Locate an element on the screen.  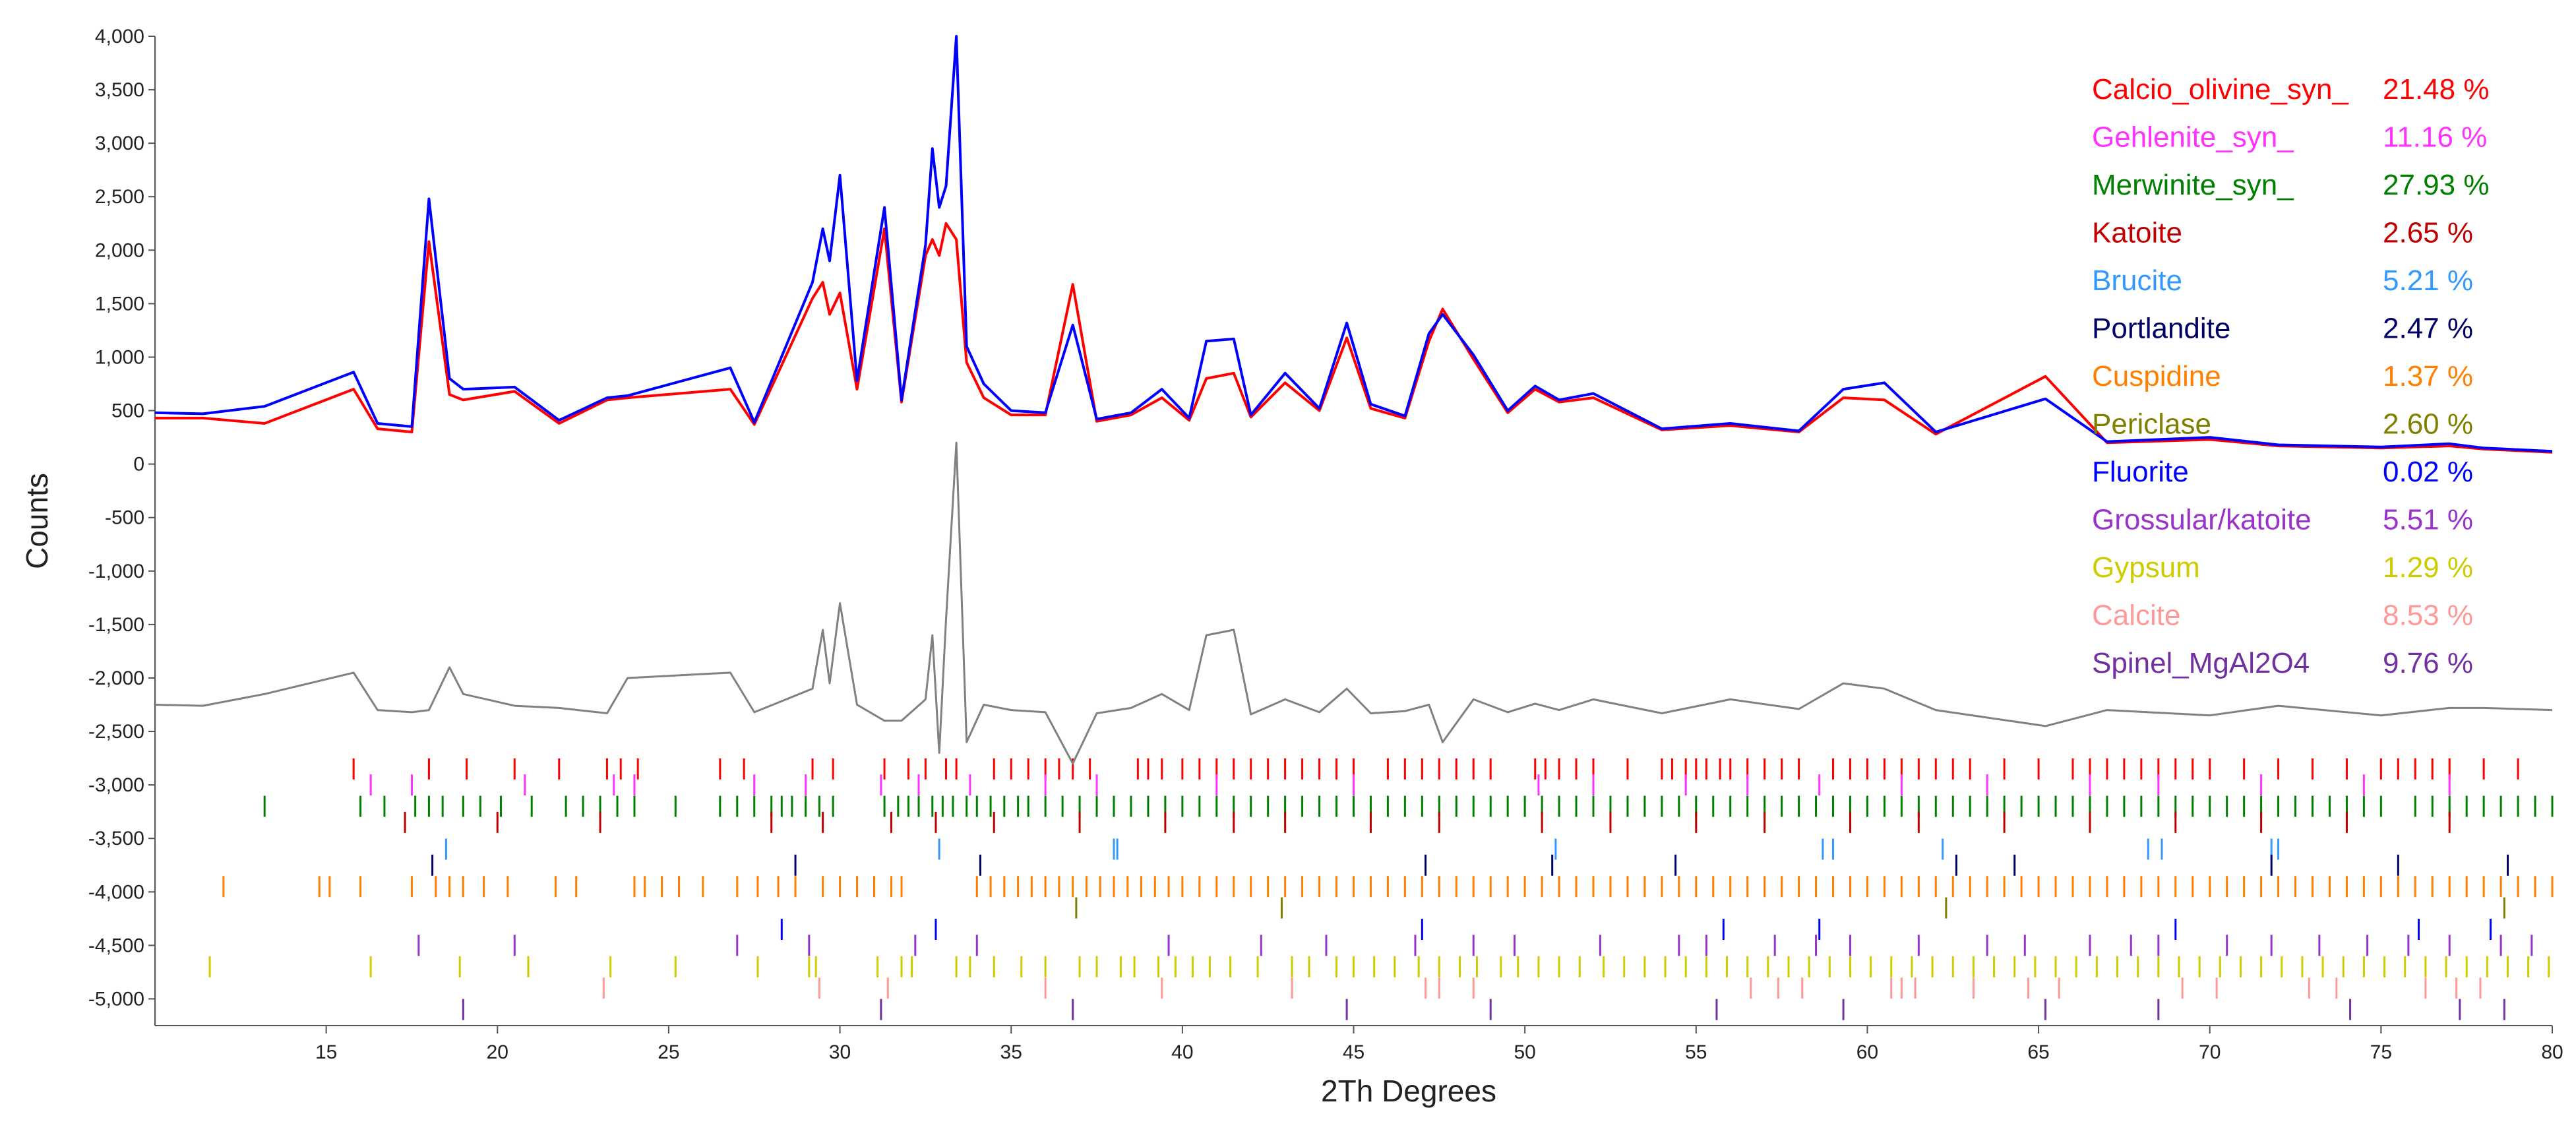
x-tick-label: 55 is located at coordinates (1696, 1052).